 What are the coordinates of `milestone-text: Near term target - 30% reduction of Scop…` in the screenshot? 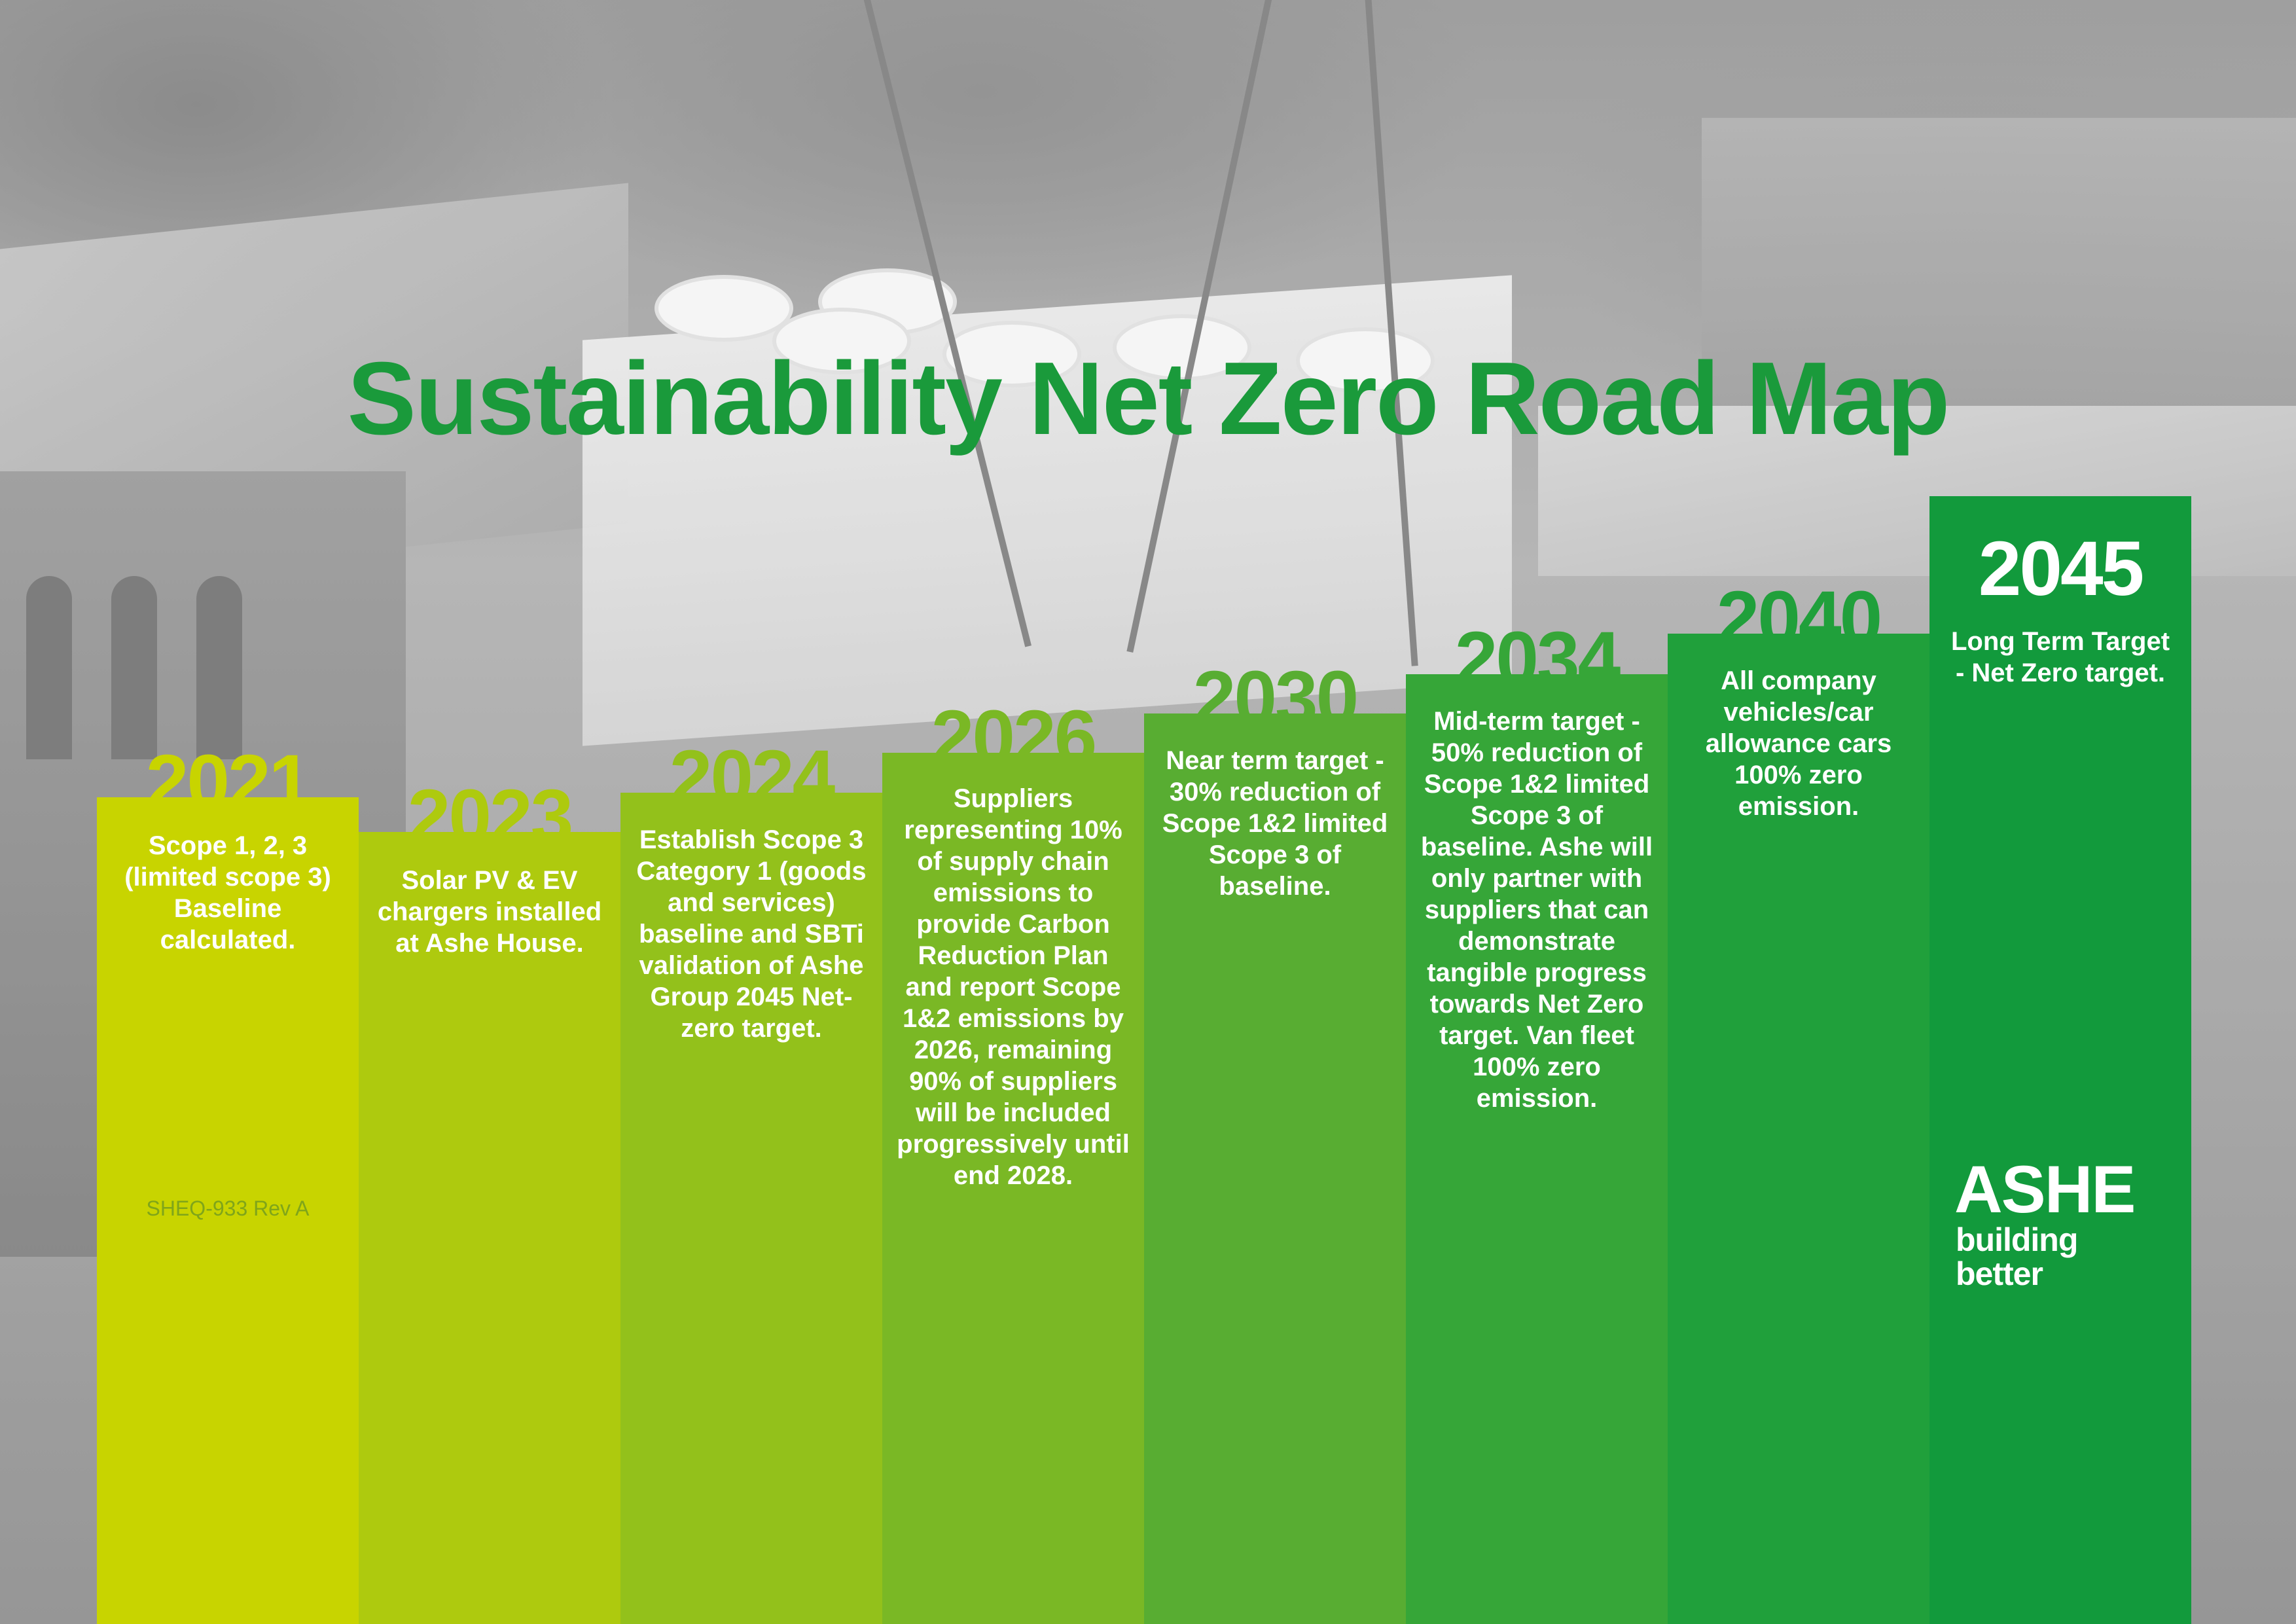 It's located at (1275, 823).